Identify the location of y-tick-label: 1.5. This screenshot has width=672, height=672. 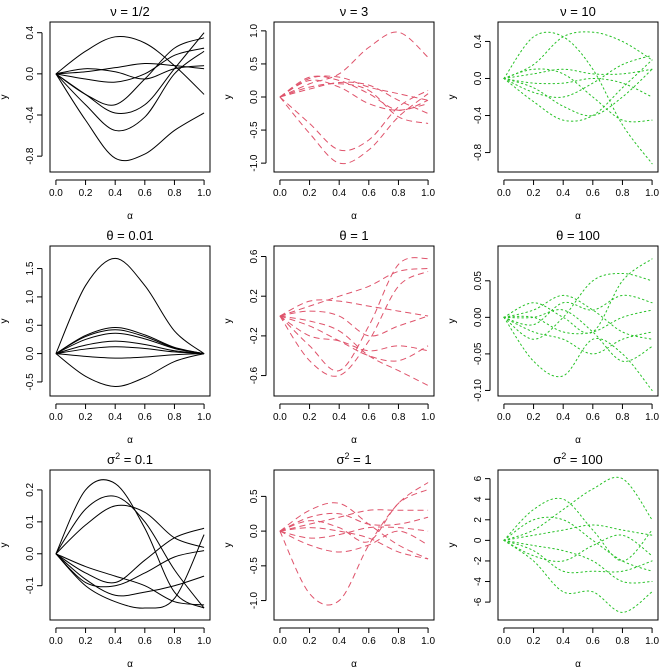
(30, 268).